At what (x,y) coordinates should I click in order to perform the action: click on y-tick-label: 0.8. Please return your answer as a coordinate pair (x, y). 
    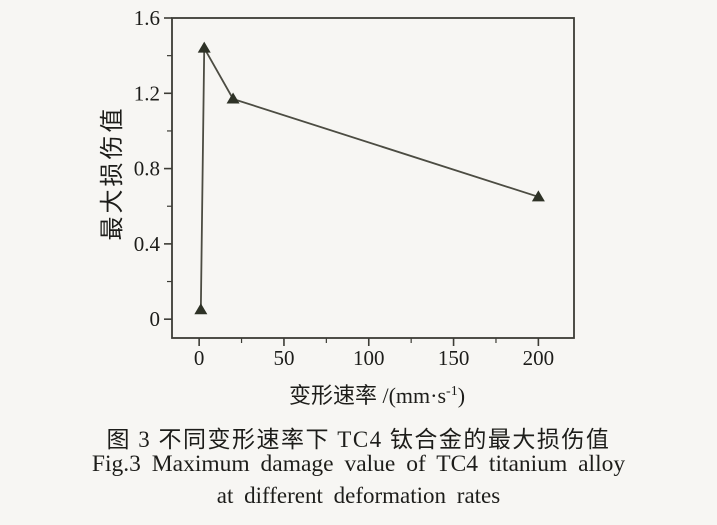
    Looking at the image, I should click on (147, 169).